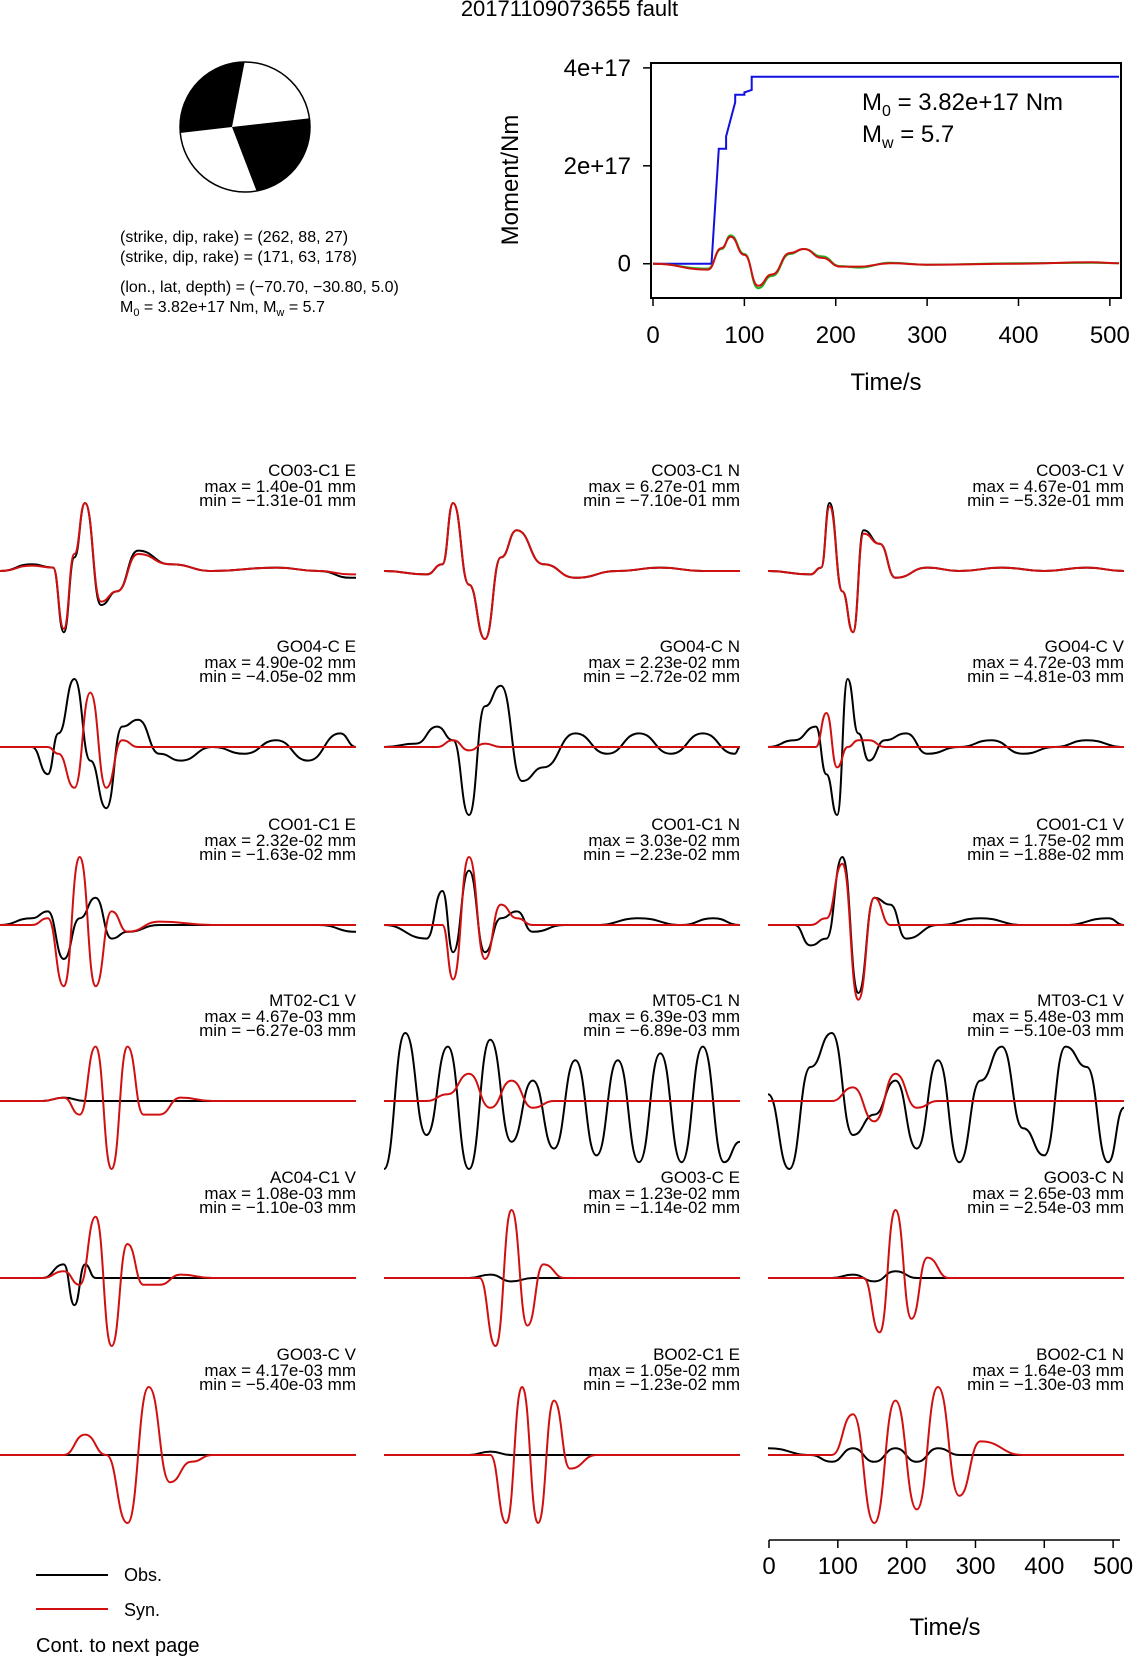 The height and width of the screenshot is (1661, 1139). I want to click on min-label: min = −1.23e-02 mm, so click(661, 1384).